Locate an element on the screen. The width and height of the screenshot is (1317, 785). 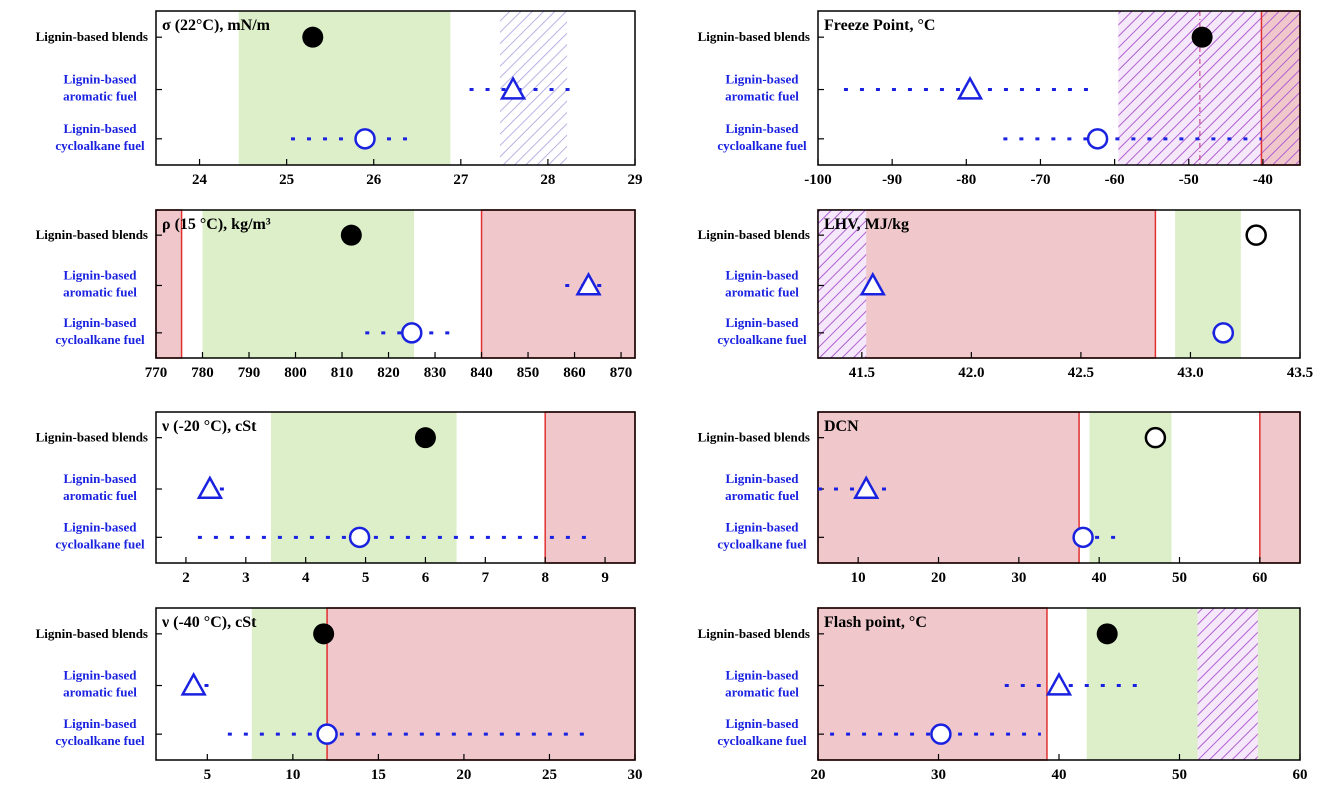
x-tick-label: 830 is located at coordinates (435, 373).